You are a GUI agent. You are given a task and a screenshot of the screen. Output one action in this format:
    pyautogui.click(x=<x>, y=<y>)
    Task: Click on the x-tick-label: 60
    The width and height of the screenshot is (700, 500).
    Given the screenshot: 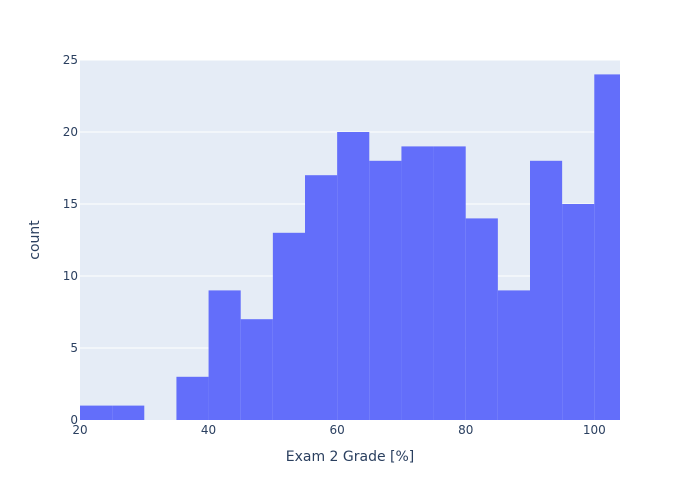 What is the action you would take?
    pyautogui.click(x=337, y=430)
    